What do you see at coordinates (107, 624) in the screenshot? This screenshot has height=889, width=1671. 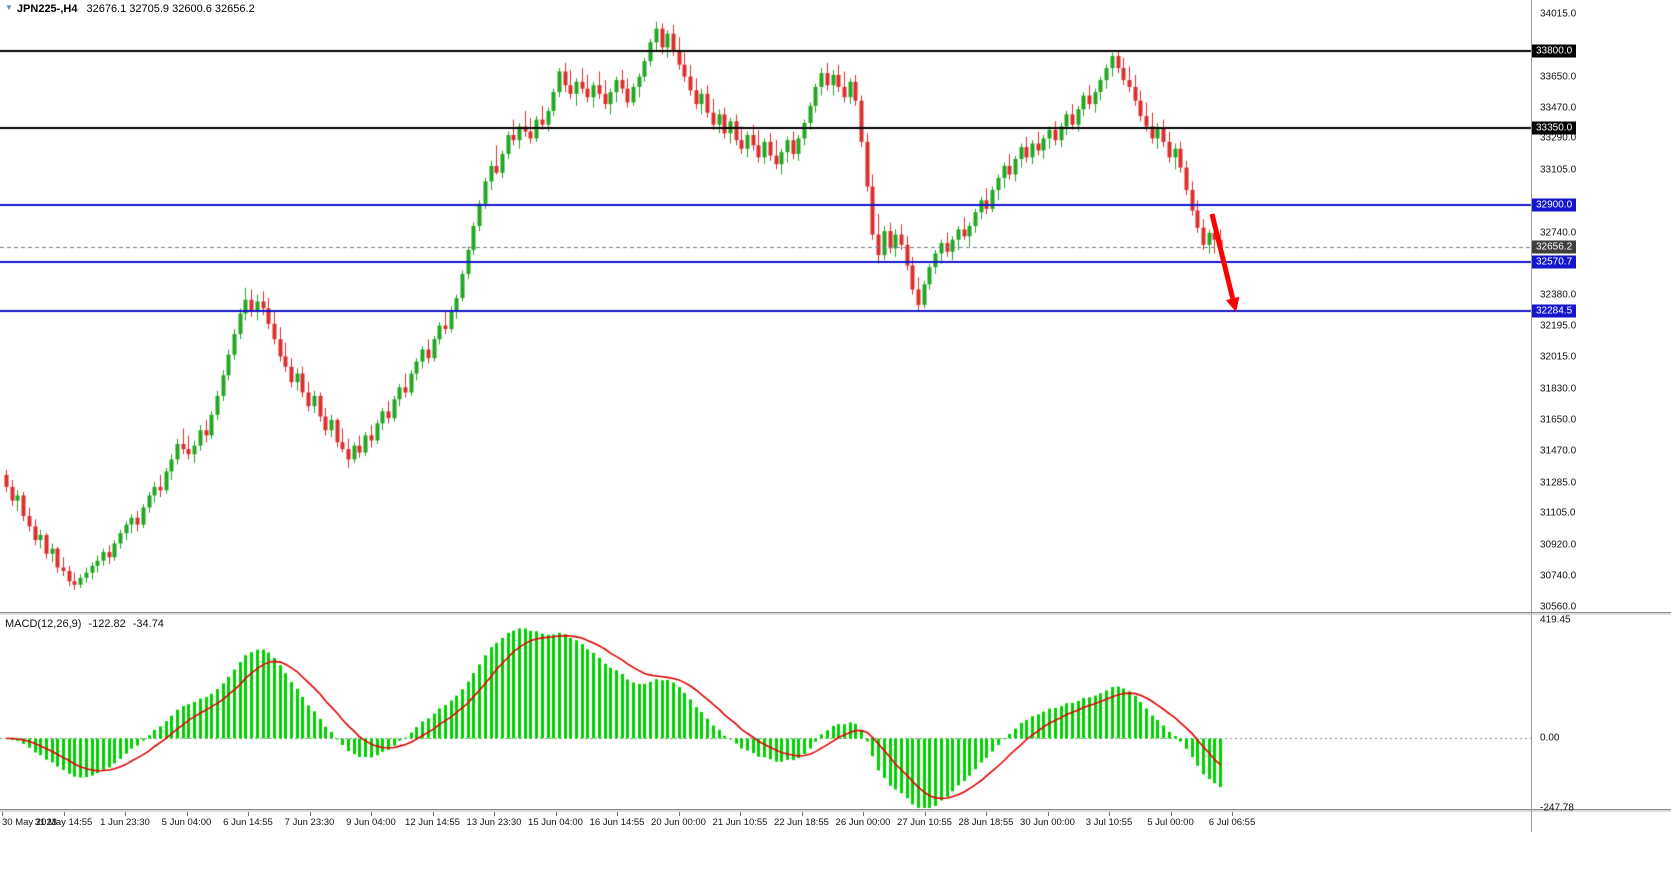 I see `macd-main-value: -122.82` at bounding box center [107, 624].